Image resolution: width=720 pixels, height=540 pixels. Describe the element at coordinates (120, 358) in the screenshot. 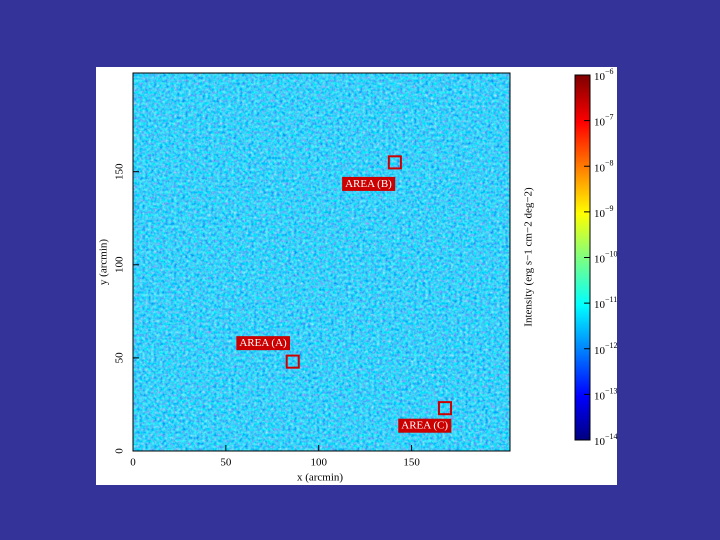

I see `y-tick-label: 50` at that location.